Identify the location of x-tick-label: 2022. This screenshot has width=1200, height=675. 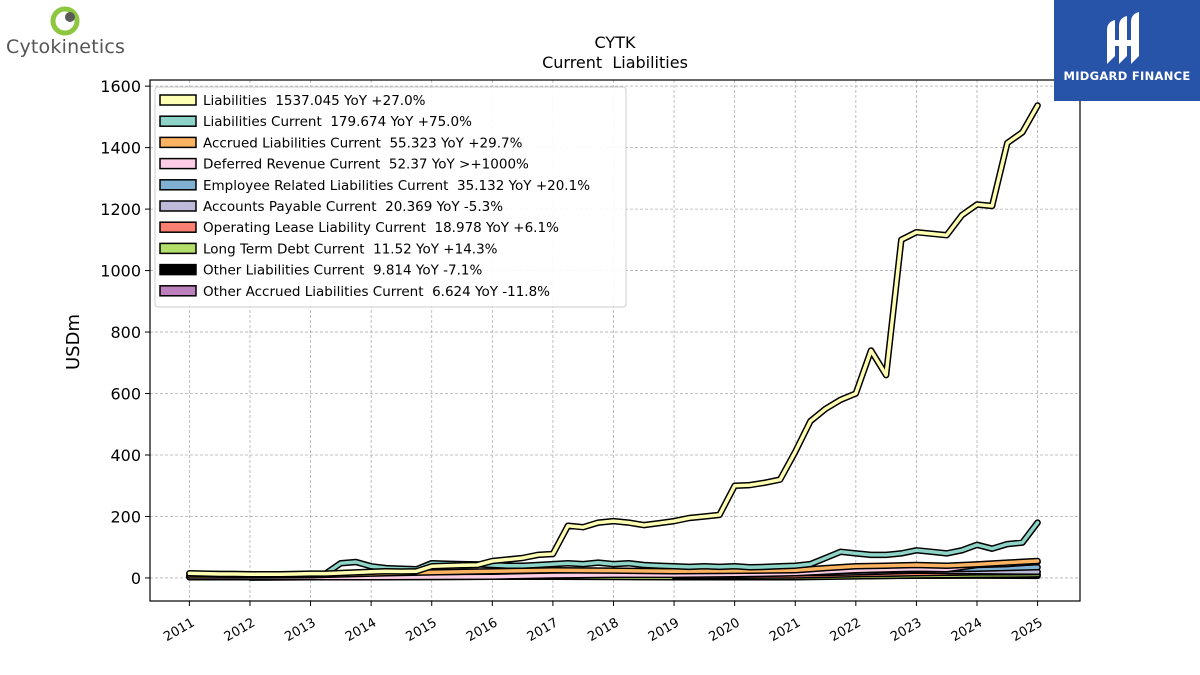
(846, 630).